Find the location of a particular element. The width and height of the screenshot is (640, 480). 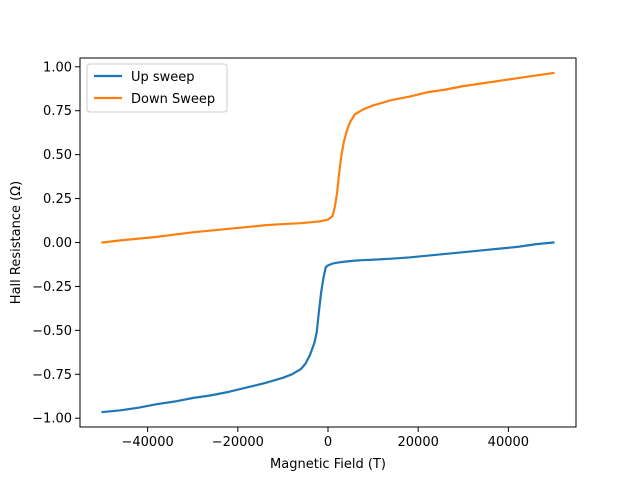

y-axis: −1.00 −0.75 −0.50 −0.25 0.00 0.25 0.50 0.75 1.00 is located at coordinates (56, 243).